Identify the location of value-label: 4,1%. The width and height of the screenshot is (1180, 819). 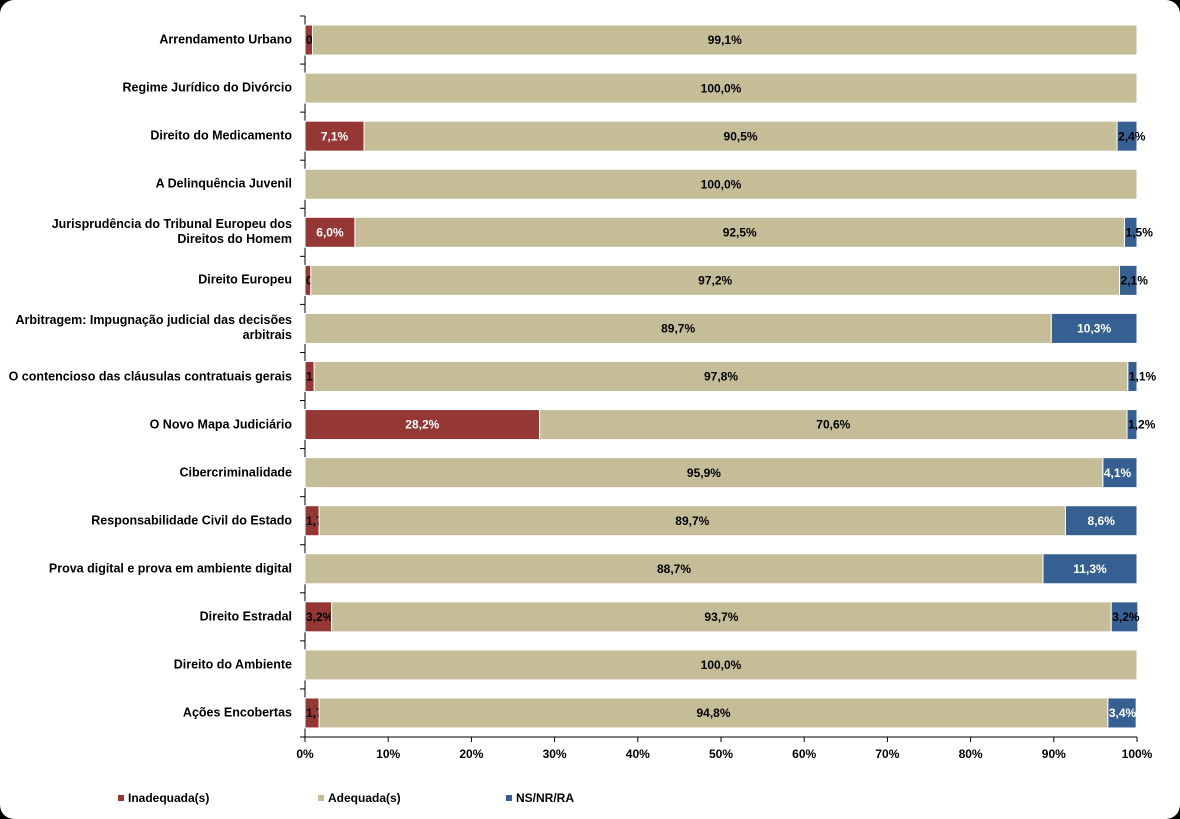
(1118, 473).